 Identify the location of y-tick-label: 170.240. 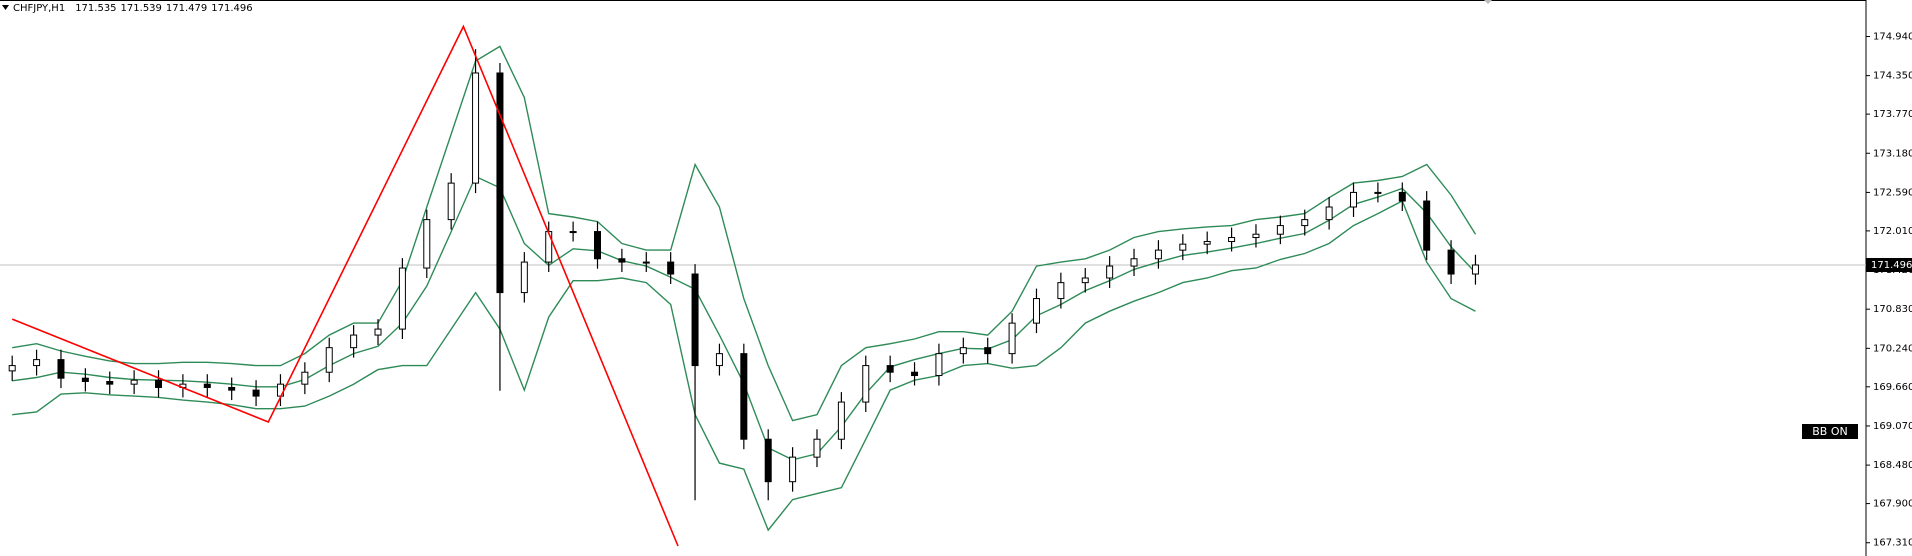
(1892, 348).